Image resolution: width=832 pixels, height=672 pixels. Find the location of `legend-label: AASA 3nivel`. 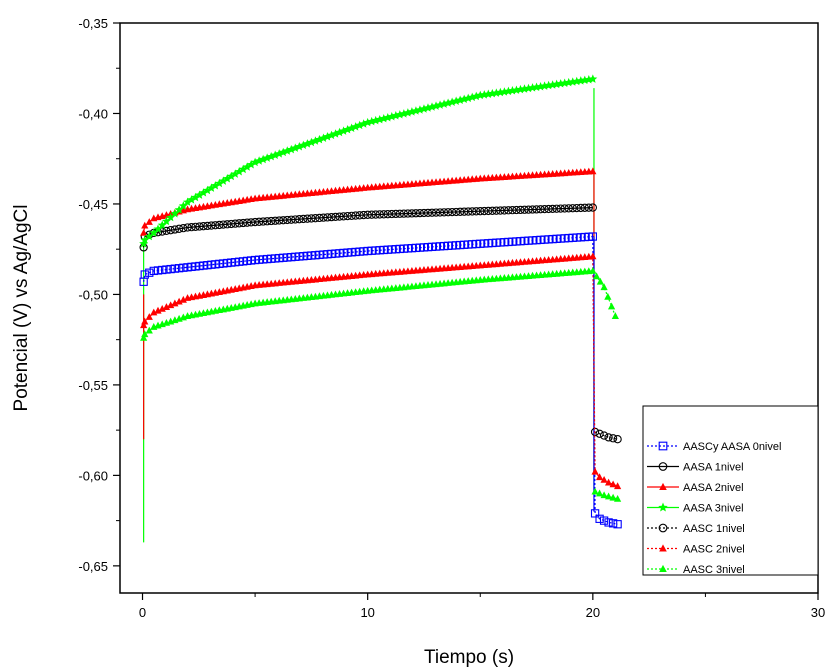

legend-label: AASA 3nivel is located at coordinates (713, 509).